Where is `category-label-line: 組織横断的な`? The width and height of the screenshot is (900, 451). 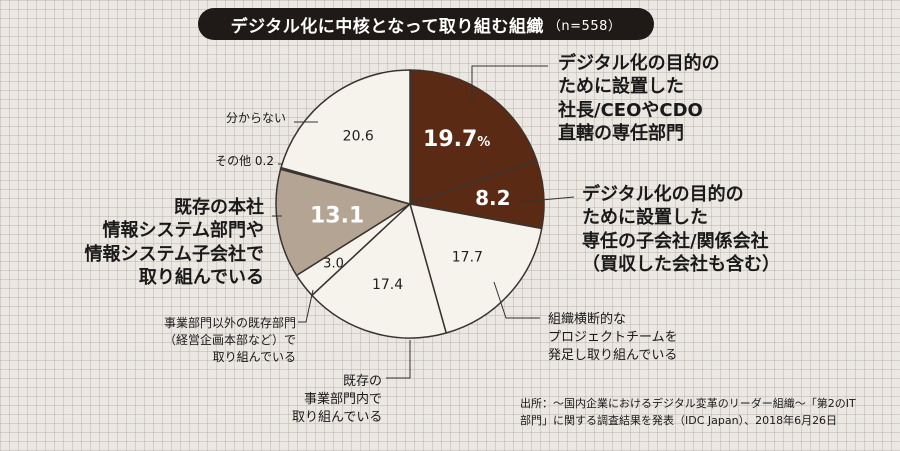 category-label-line: 組織横断的な is located at coordinates (587, 319).